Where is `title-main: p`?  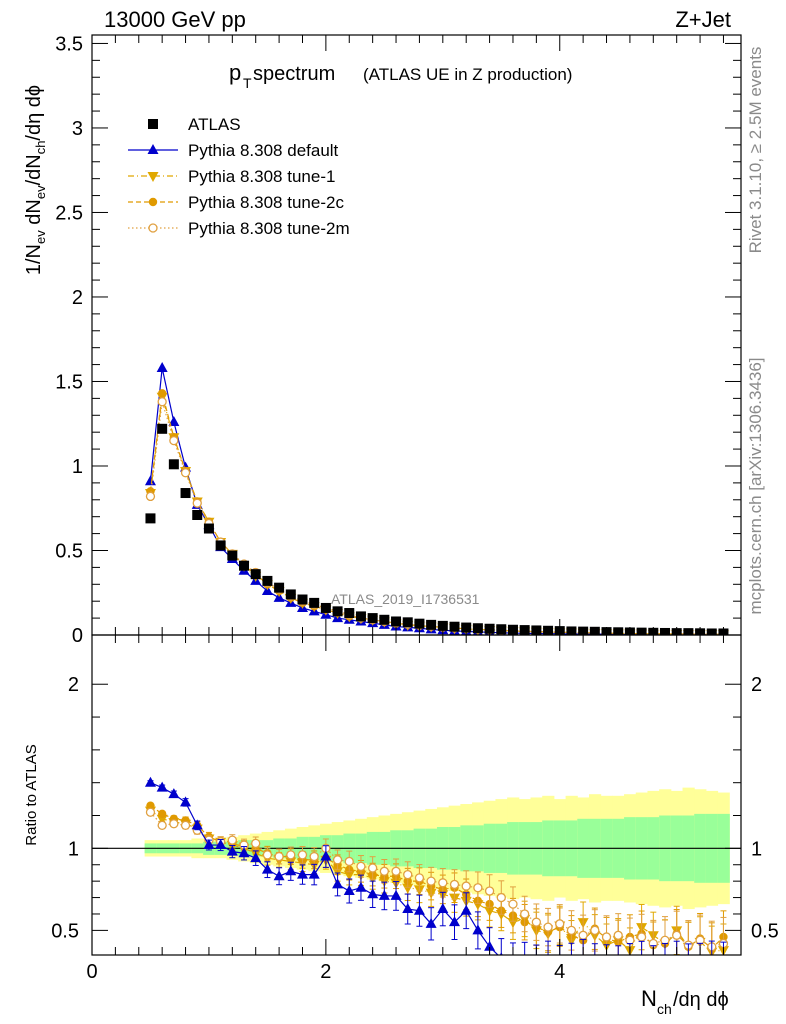 title-main: p is located at coordinates (235, 72).